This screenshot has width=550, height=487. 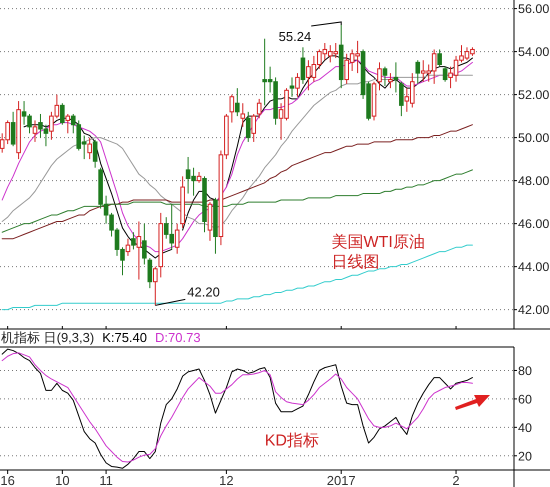 What do you see at coordinates (341, 480) in the screenshot?
I see `x-tick-label: 2017` at bounding box center [341, 480].